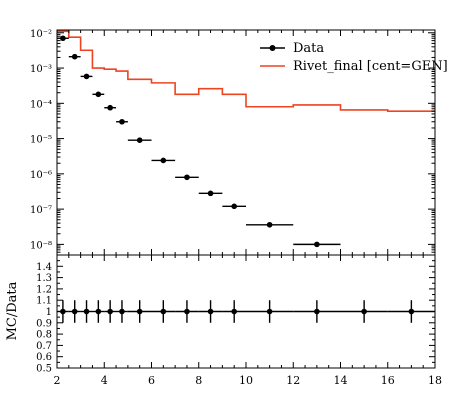 This screenshot has width=450, height=407. What do you see at coordinates (435, 380) in the screenshot?
I see `x-tick-label: 18` at bounding box center [435, 380].